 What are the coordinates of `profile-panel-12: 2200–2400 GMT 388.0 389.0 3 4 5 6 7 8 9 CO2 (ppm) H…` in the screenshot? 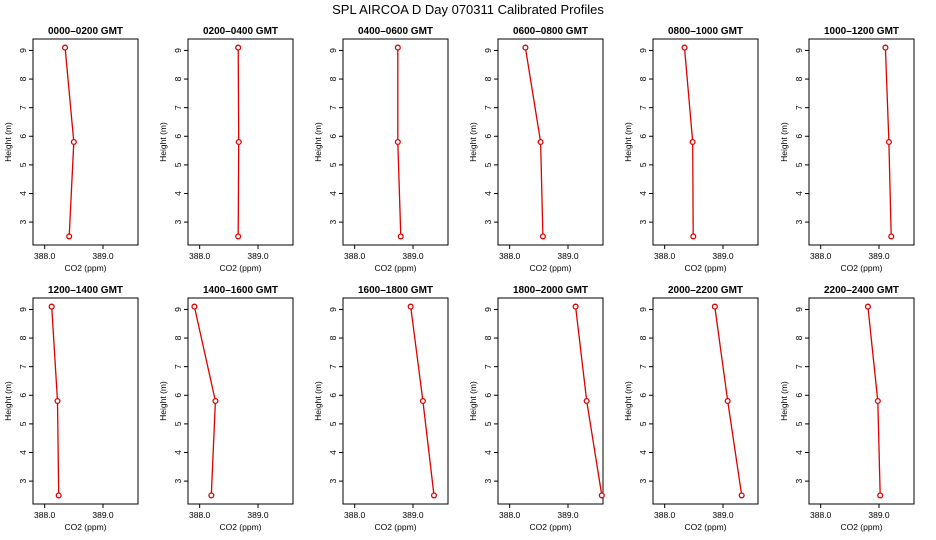 It's located at (847, 408).